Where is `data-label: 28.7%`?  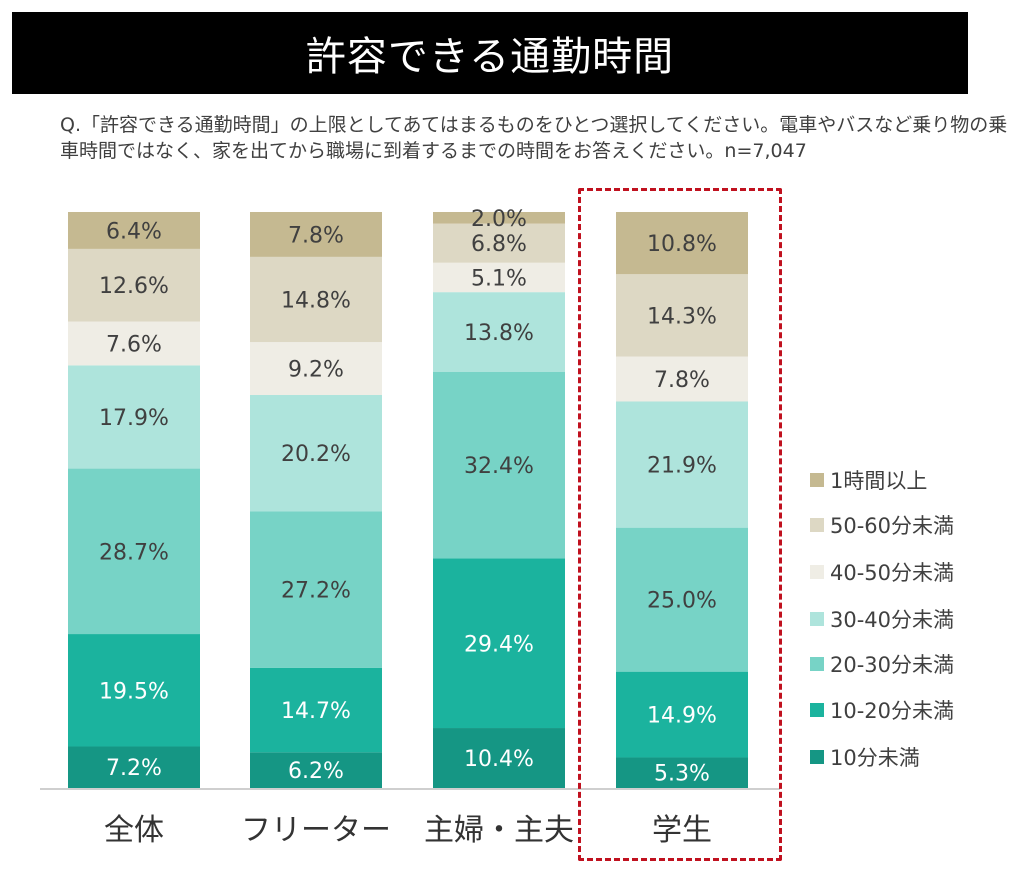 data-label: 28.7% is located at coordinates (134, 552).